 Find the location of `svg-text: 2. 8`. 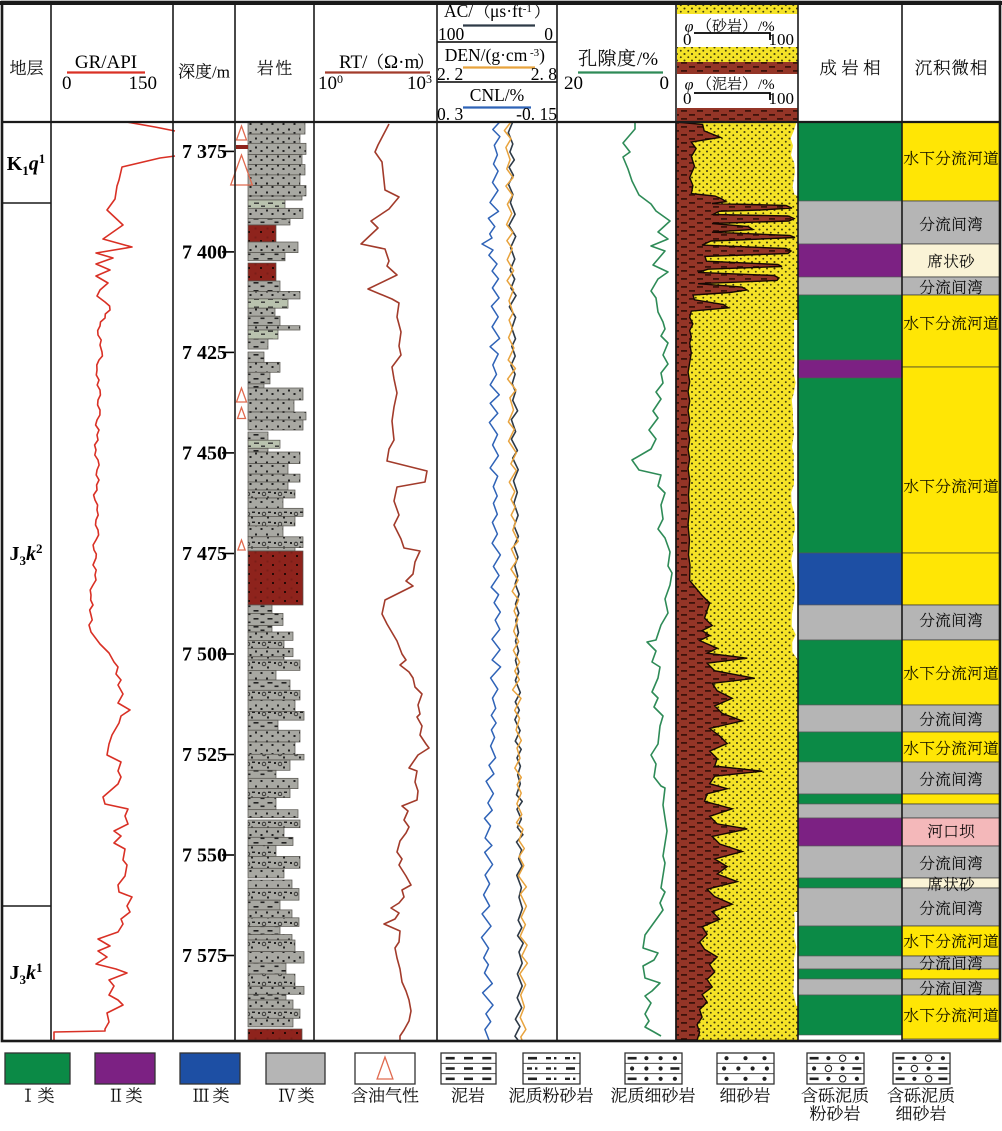

svg-text: 2. 8 is located at coordinates (544, 74).